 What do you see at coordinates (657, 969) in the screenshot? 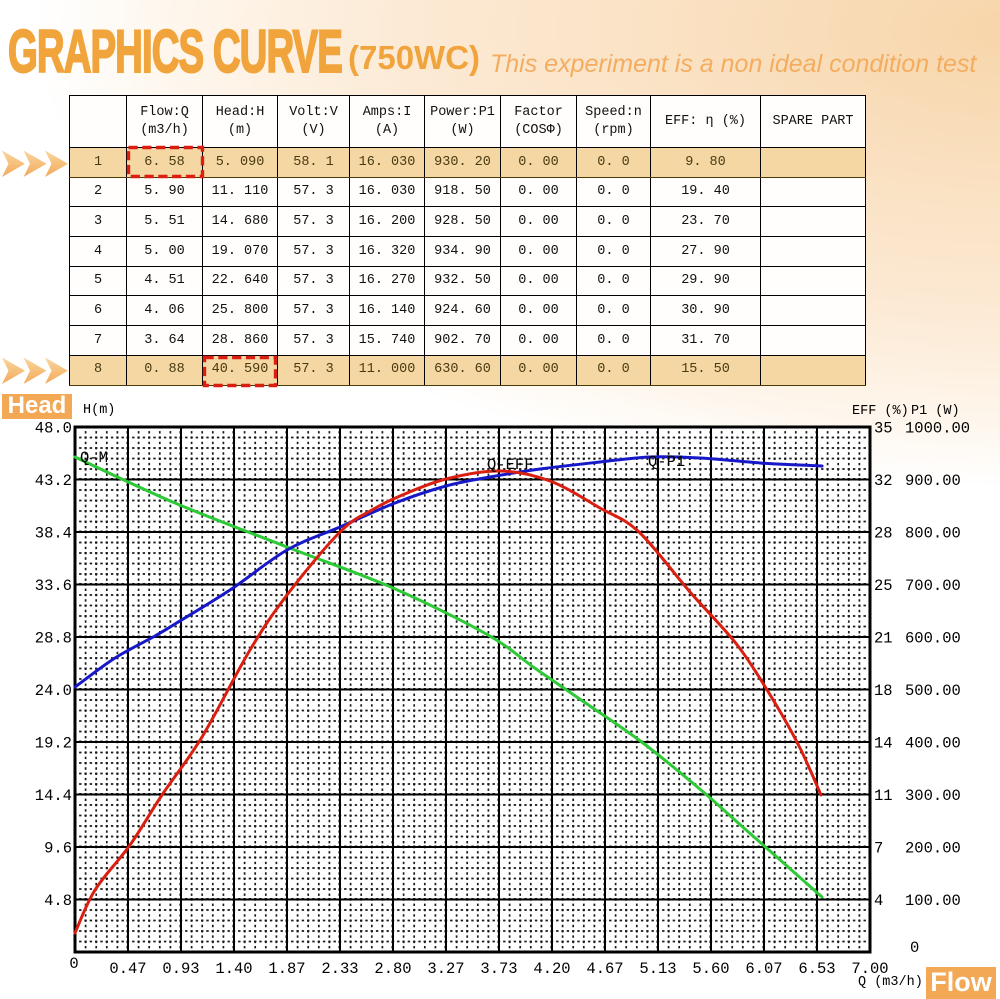
I see `svg-text: 5.13` at bounding box center [657, 969].